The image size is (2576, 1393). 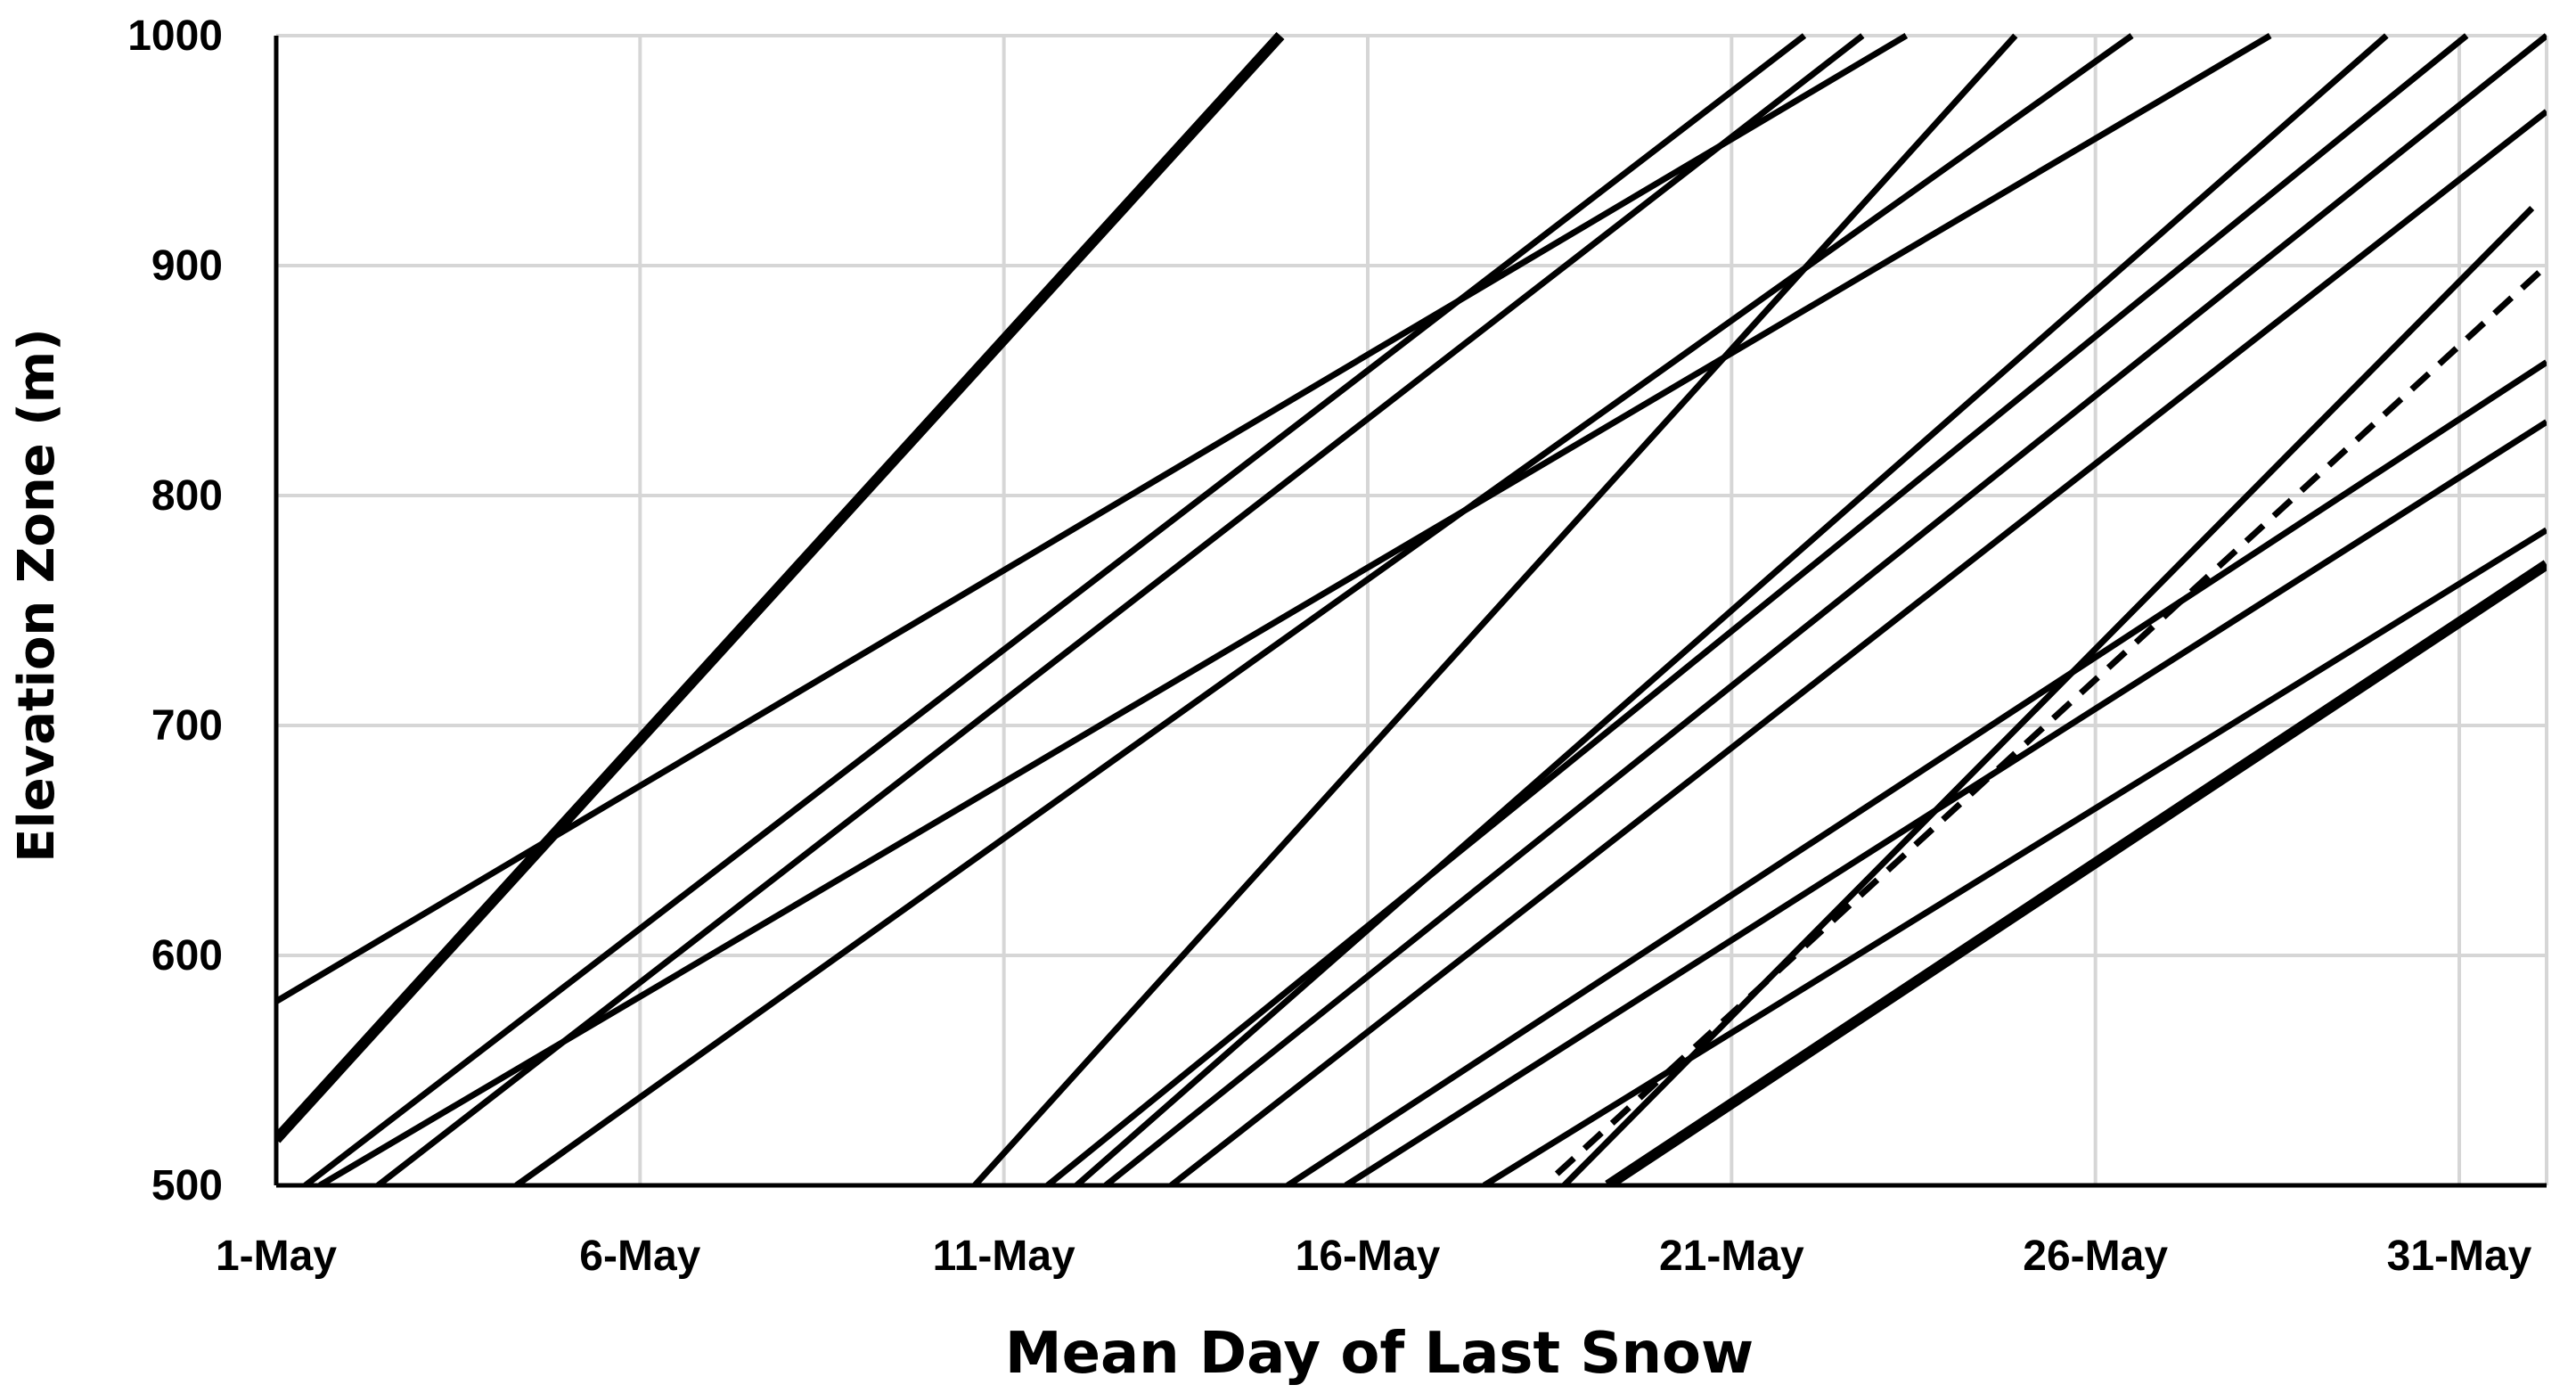 What do you see at coordinates (37, 595) in the screenshot?
I see `y-axis-title: Elevation Zone (m)` at bounding box center [37, 595].